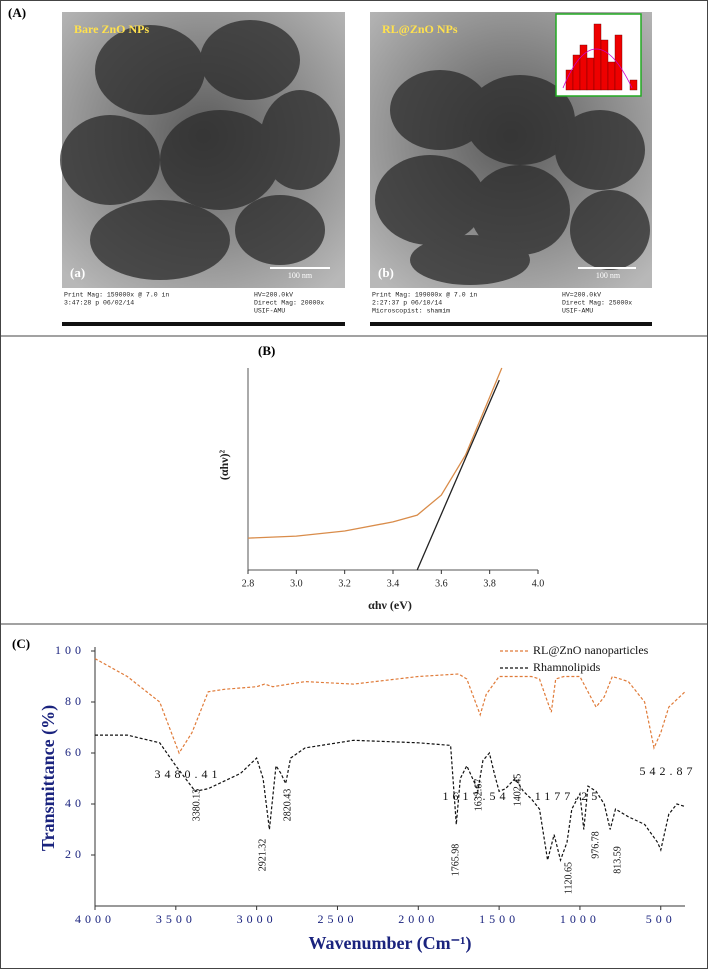  What do you see at coordinates (99, 303) in the screenshot?
I see `caption-text: 3:47:28 p 06/02/14` at bounding box center [99, 303].